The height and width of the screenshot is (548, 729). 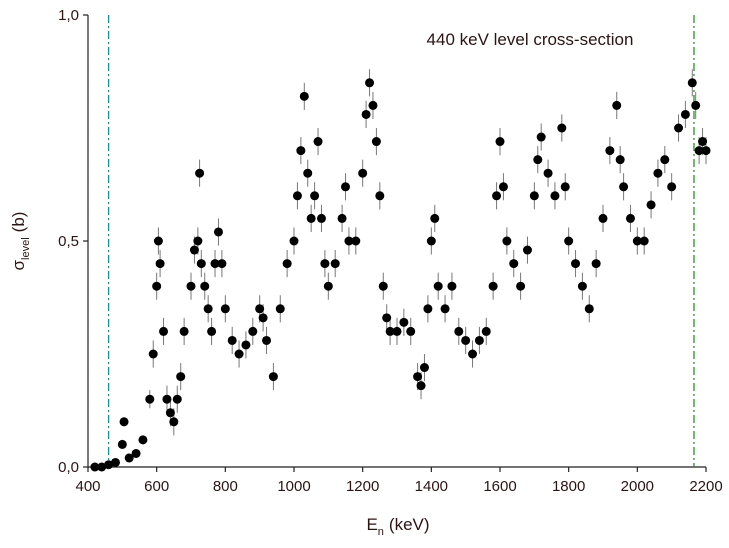 What do you see at coordinates (705, 486) in the screenshot?
I see `x-tick-label: 2200` at bounding box center [705, 486].